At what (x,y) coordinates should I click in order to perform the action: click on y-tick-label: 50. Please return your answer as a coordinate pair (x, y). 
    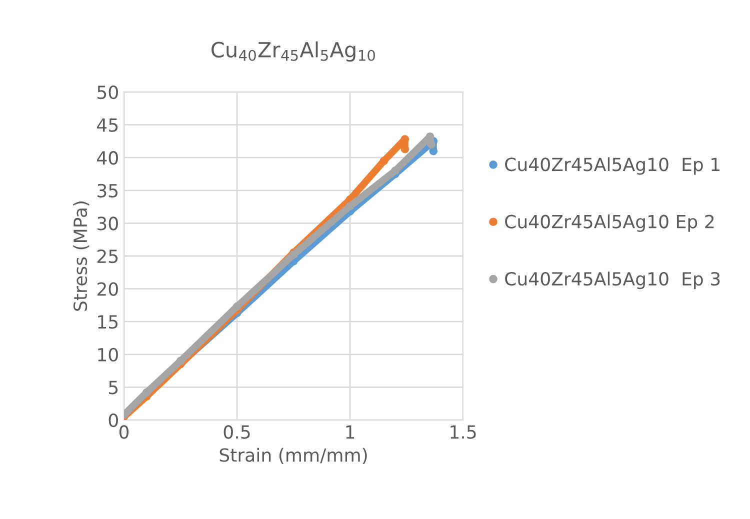
    Looking at the image, I should click on (108, 92).